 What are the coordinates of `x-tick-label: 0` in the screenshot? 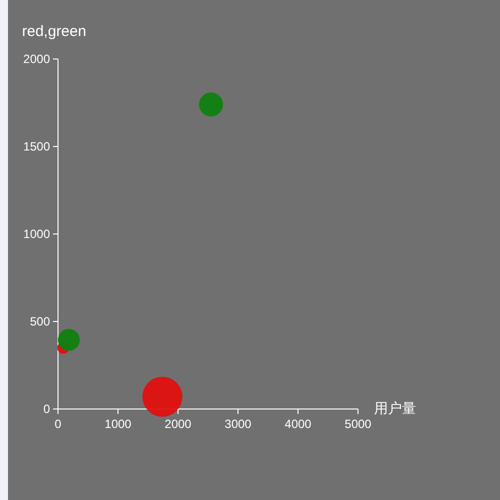 It's located at (58, 424).